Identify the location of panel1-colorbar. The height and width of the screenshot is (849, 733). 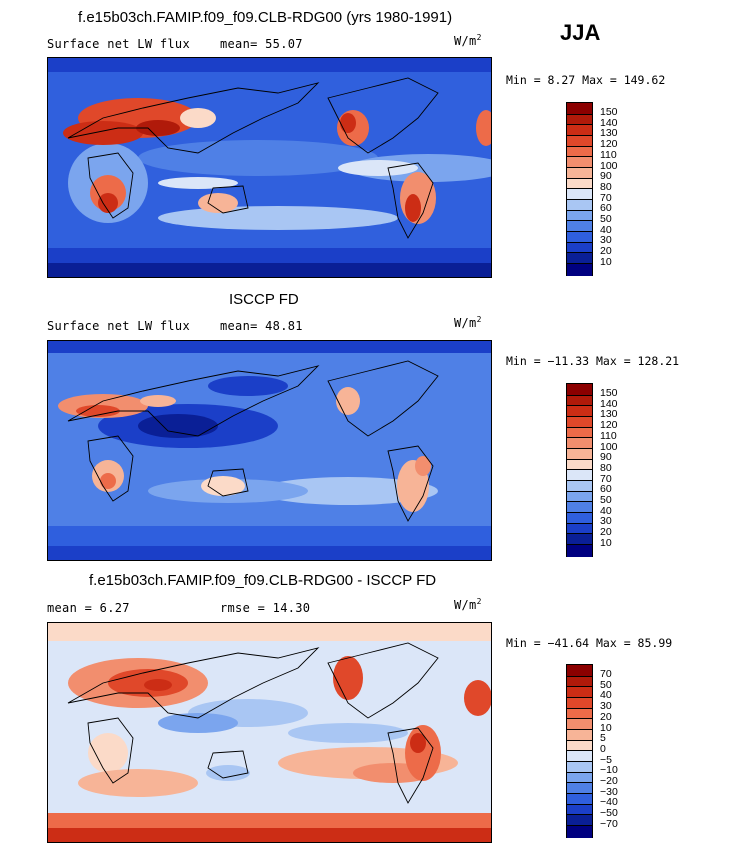
(579, 189).